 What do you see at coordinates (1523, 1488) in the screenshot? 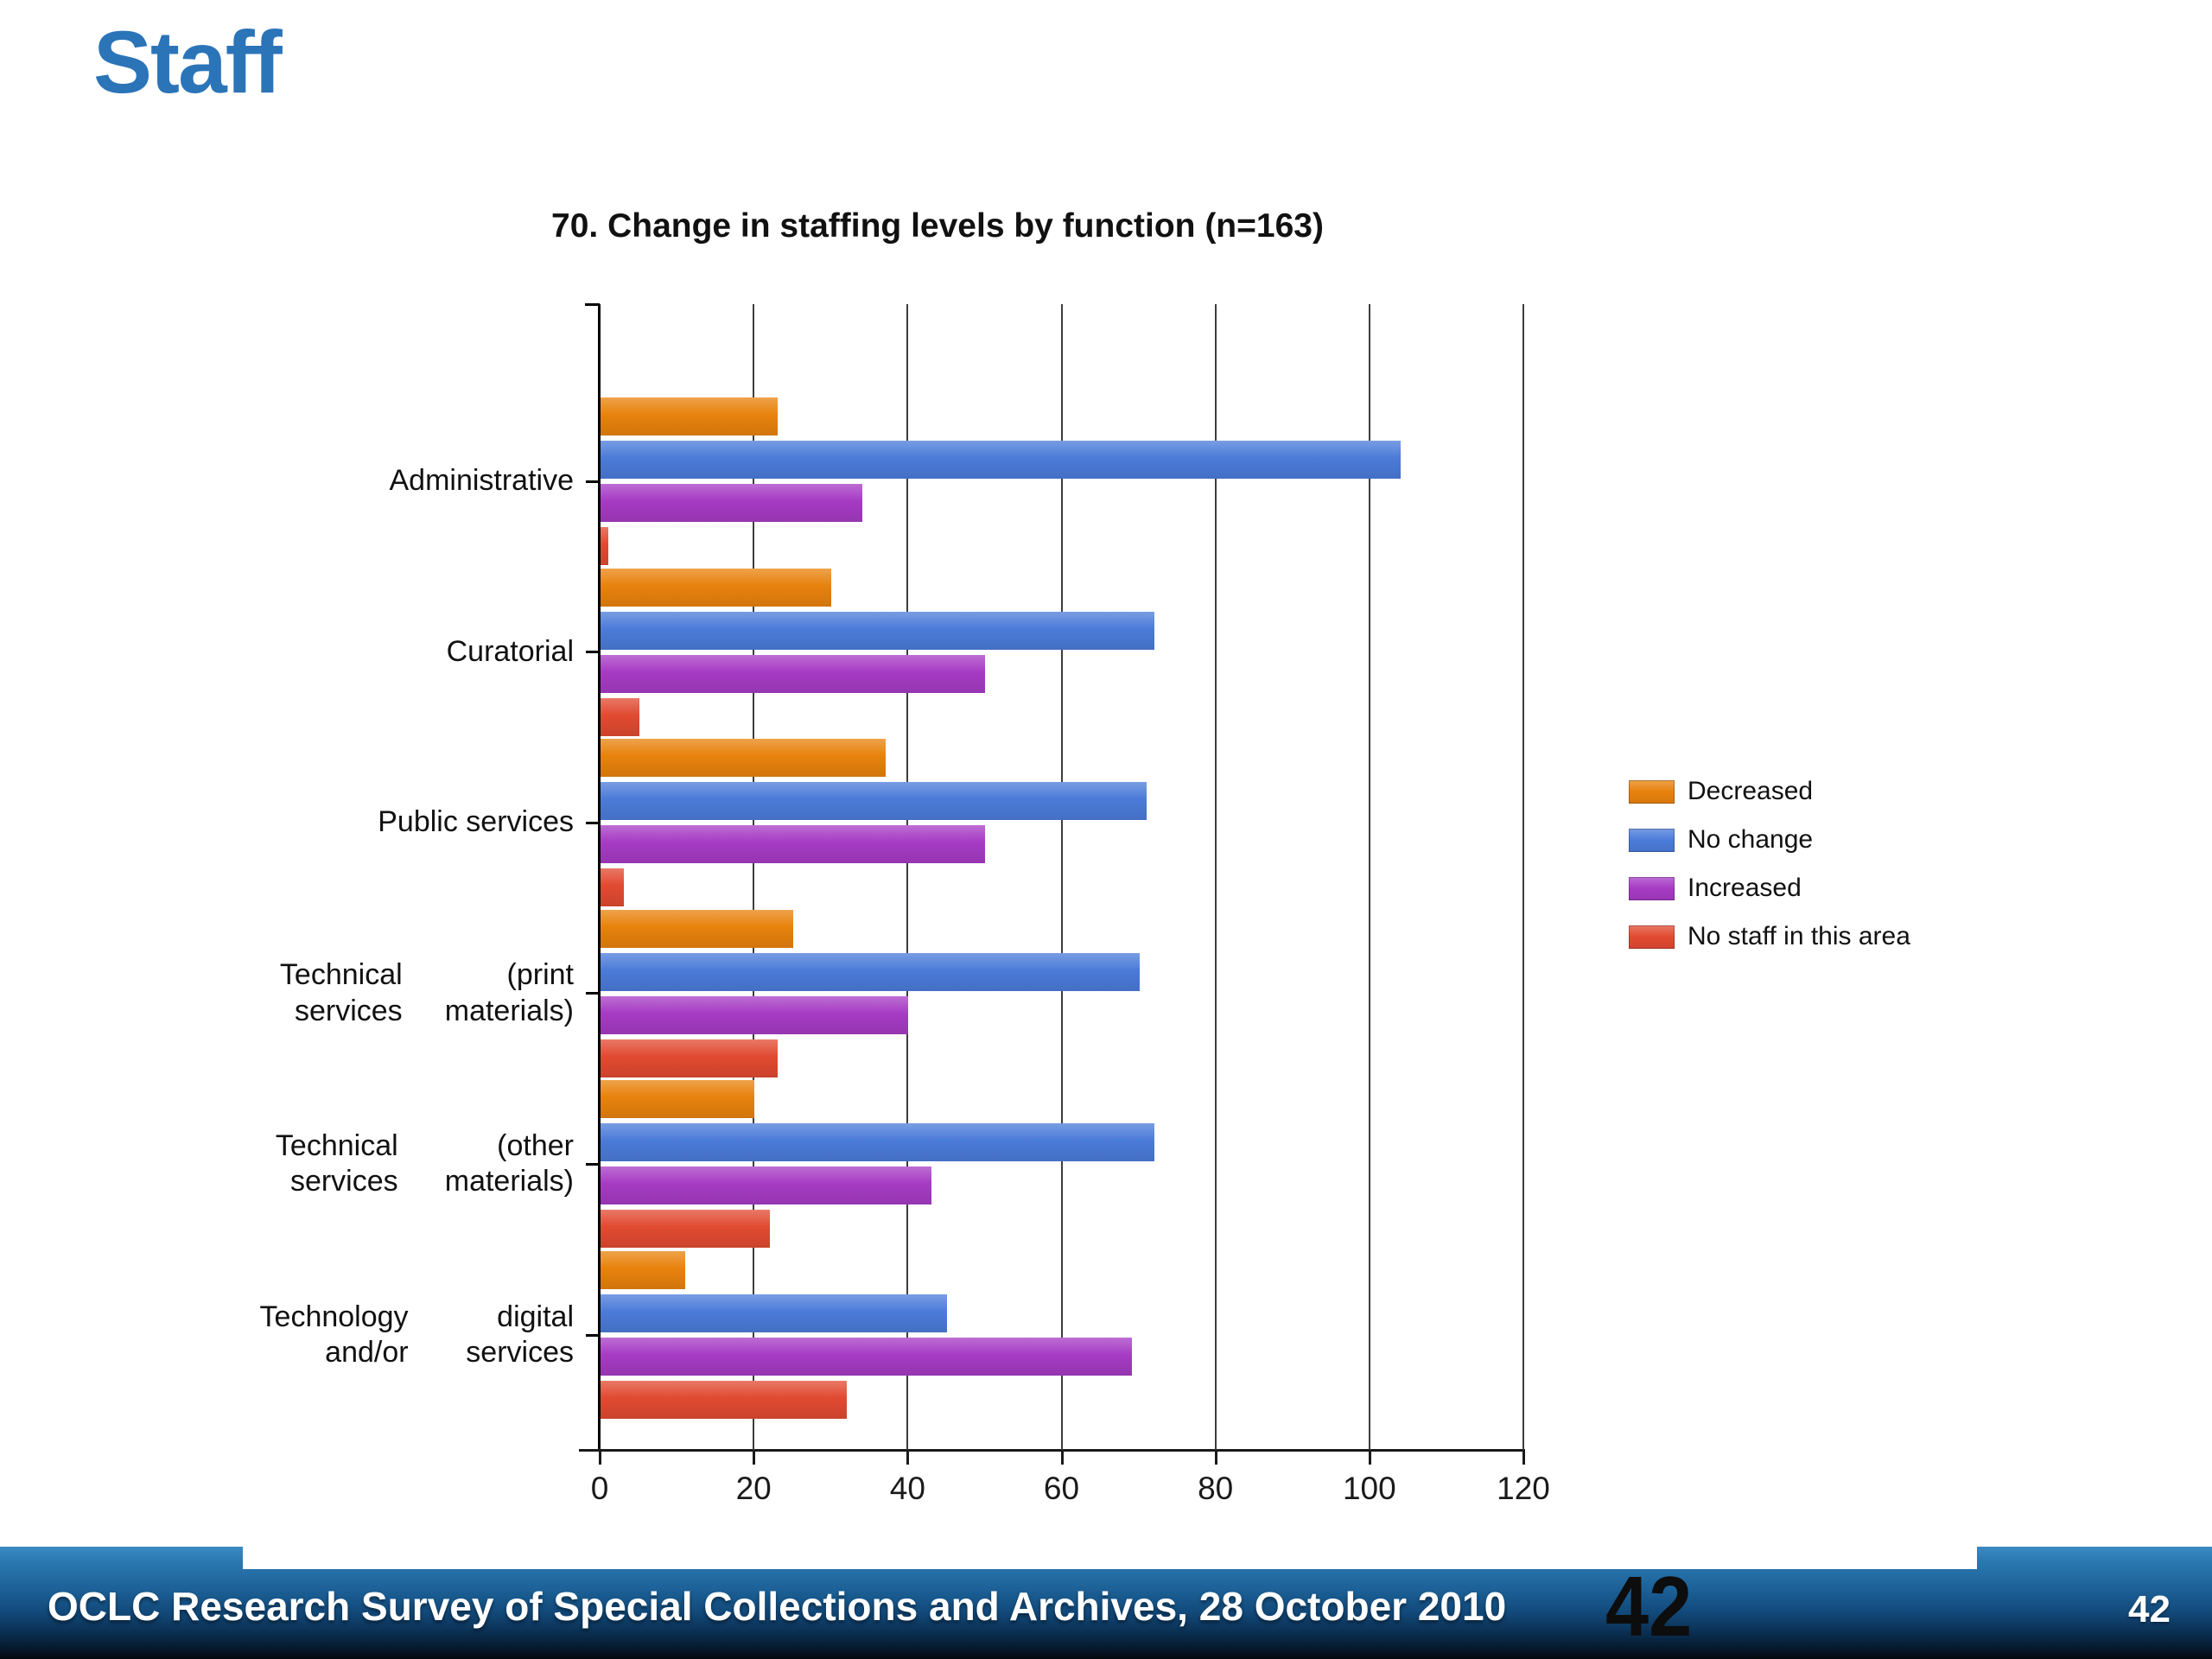
I see `x-tick-label-120: 120` at bounding box center [1523, 1488].